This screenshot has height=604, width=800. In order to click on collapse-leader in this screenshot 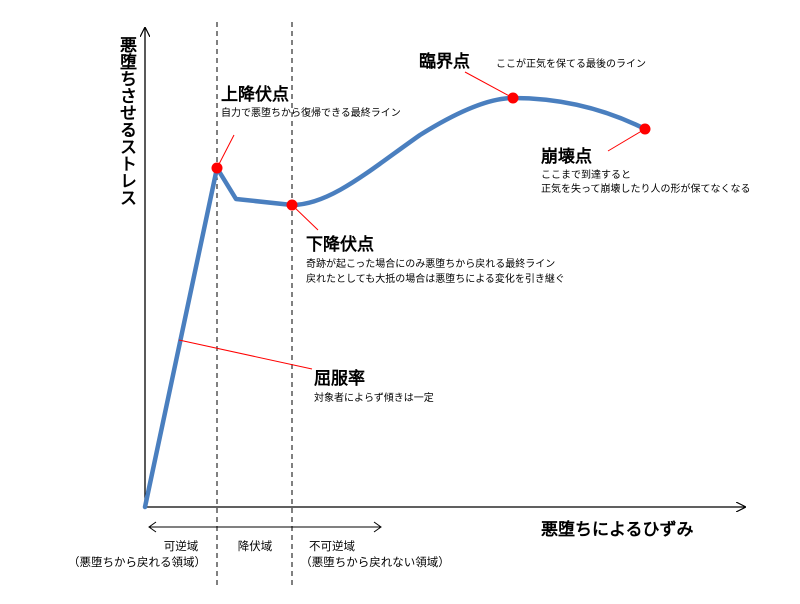, I will do `click(626, 140)`.